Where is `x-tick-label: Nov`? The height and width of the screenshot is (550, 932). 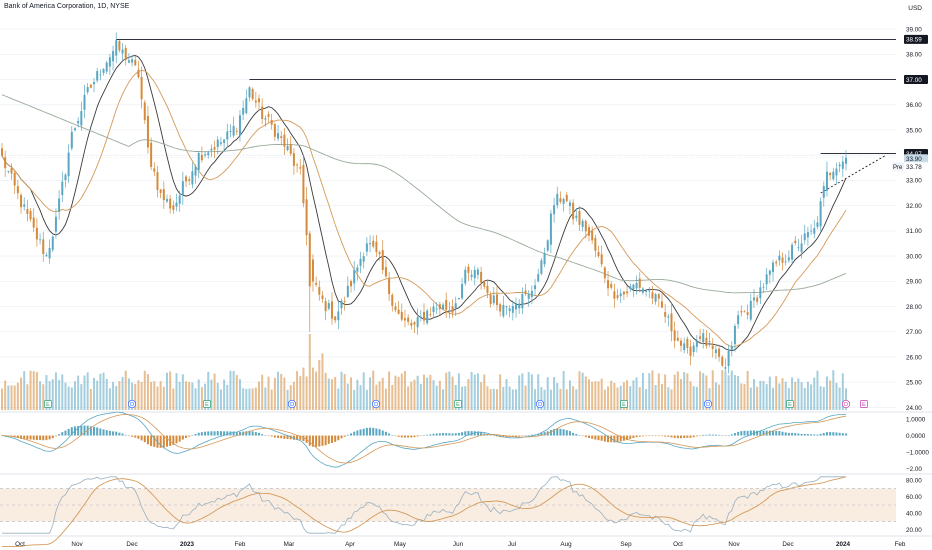 x-tick-label: Nov is located at coordinates (734, 544).